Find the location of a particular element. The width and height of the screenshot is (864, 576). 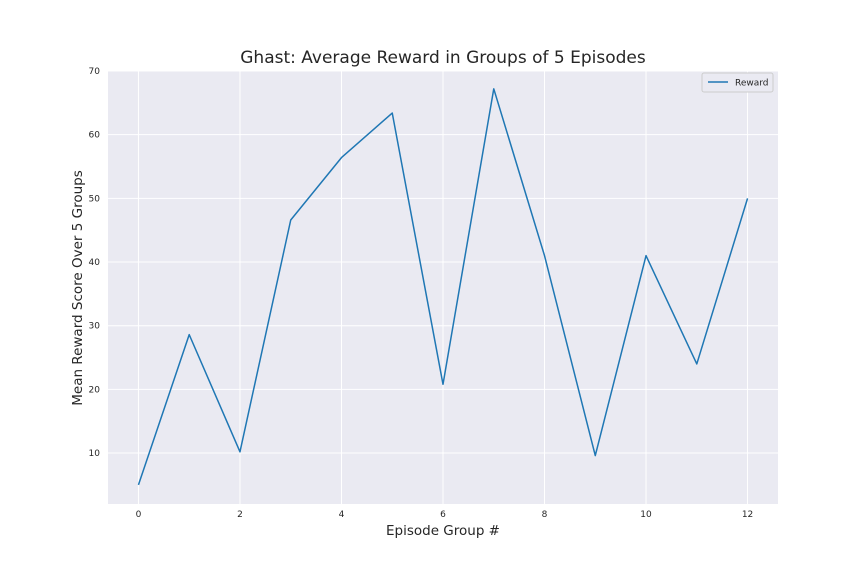

legend-label-reward: Reward is located at coordinates (752, 84).